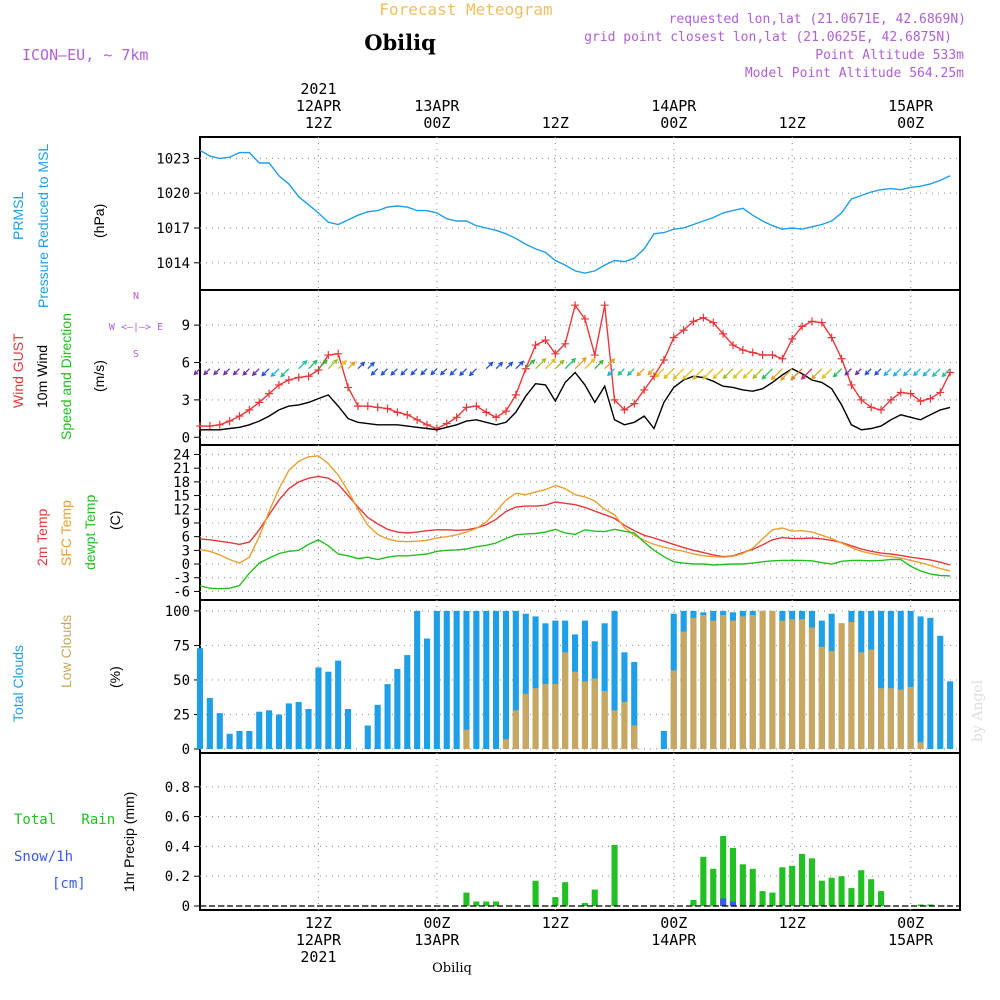 The height and width of the screenshot is (1000, 1000). What do you see at coordinates (181, 510) in the screenshot?
I see `ytick-label-2-6: 12` at bounding box center [181, 510].